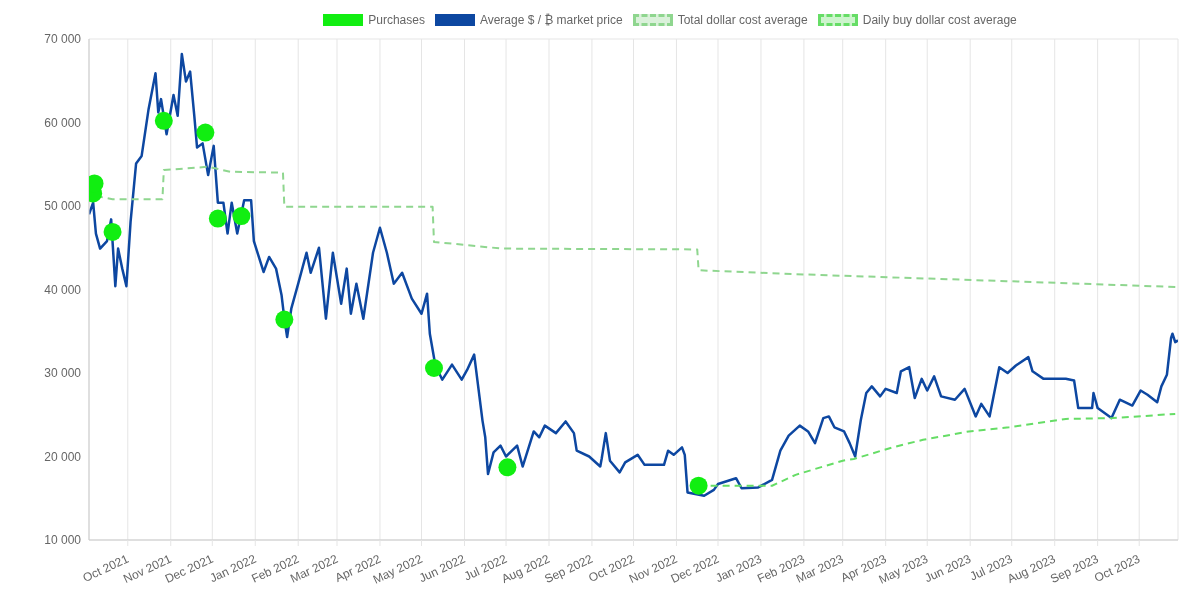 Image resolution: width=1200 pixels, height=609 pixels. What do you see at coordinates (63, 39) in the screenshot?
I see `y-tick-label: 70 000` at bounding box center [63, 39].